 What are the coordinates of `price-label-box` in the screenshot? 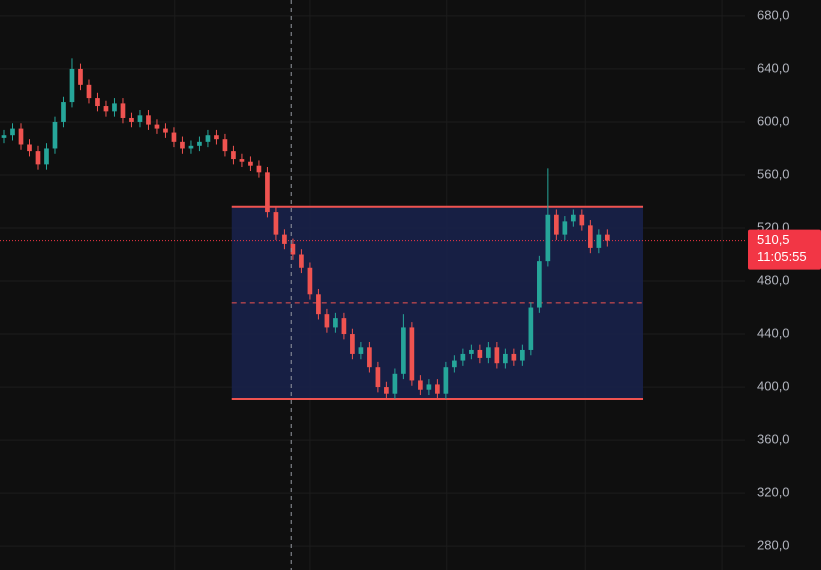 It's located at (784, 249).